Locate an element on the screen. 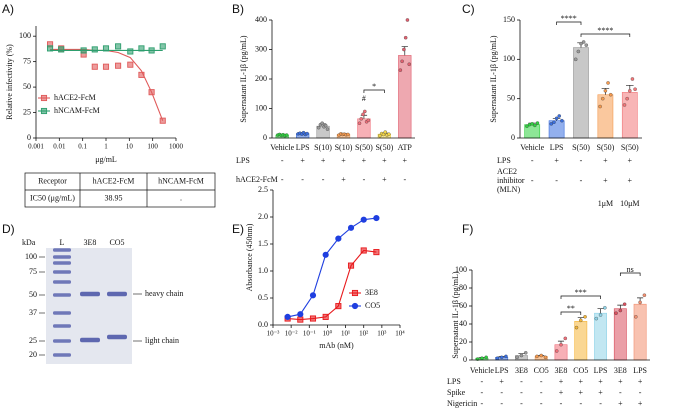 The height and width of the screenshot is (410, 685). panel-label: B) is located at coordinates (238, 9).